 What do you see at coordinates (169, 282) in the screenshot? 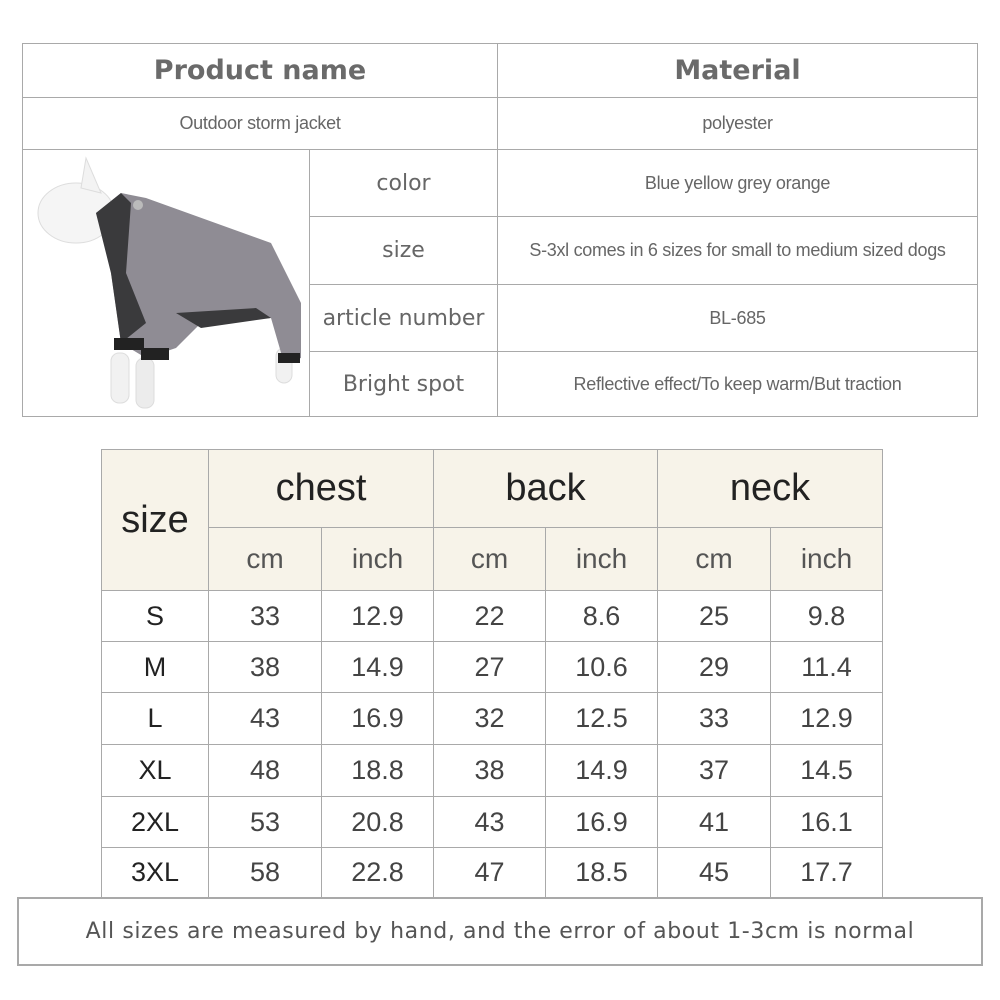
I see `dog-jacket-illustration` at bounding box center [169, 282].